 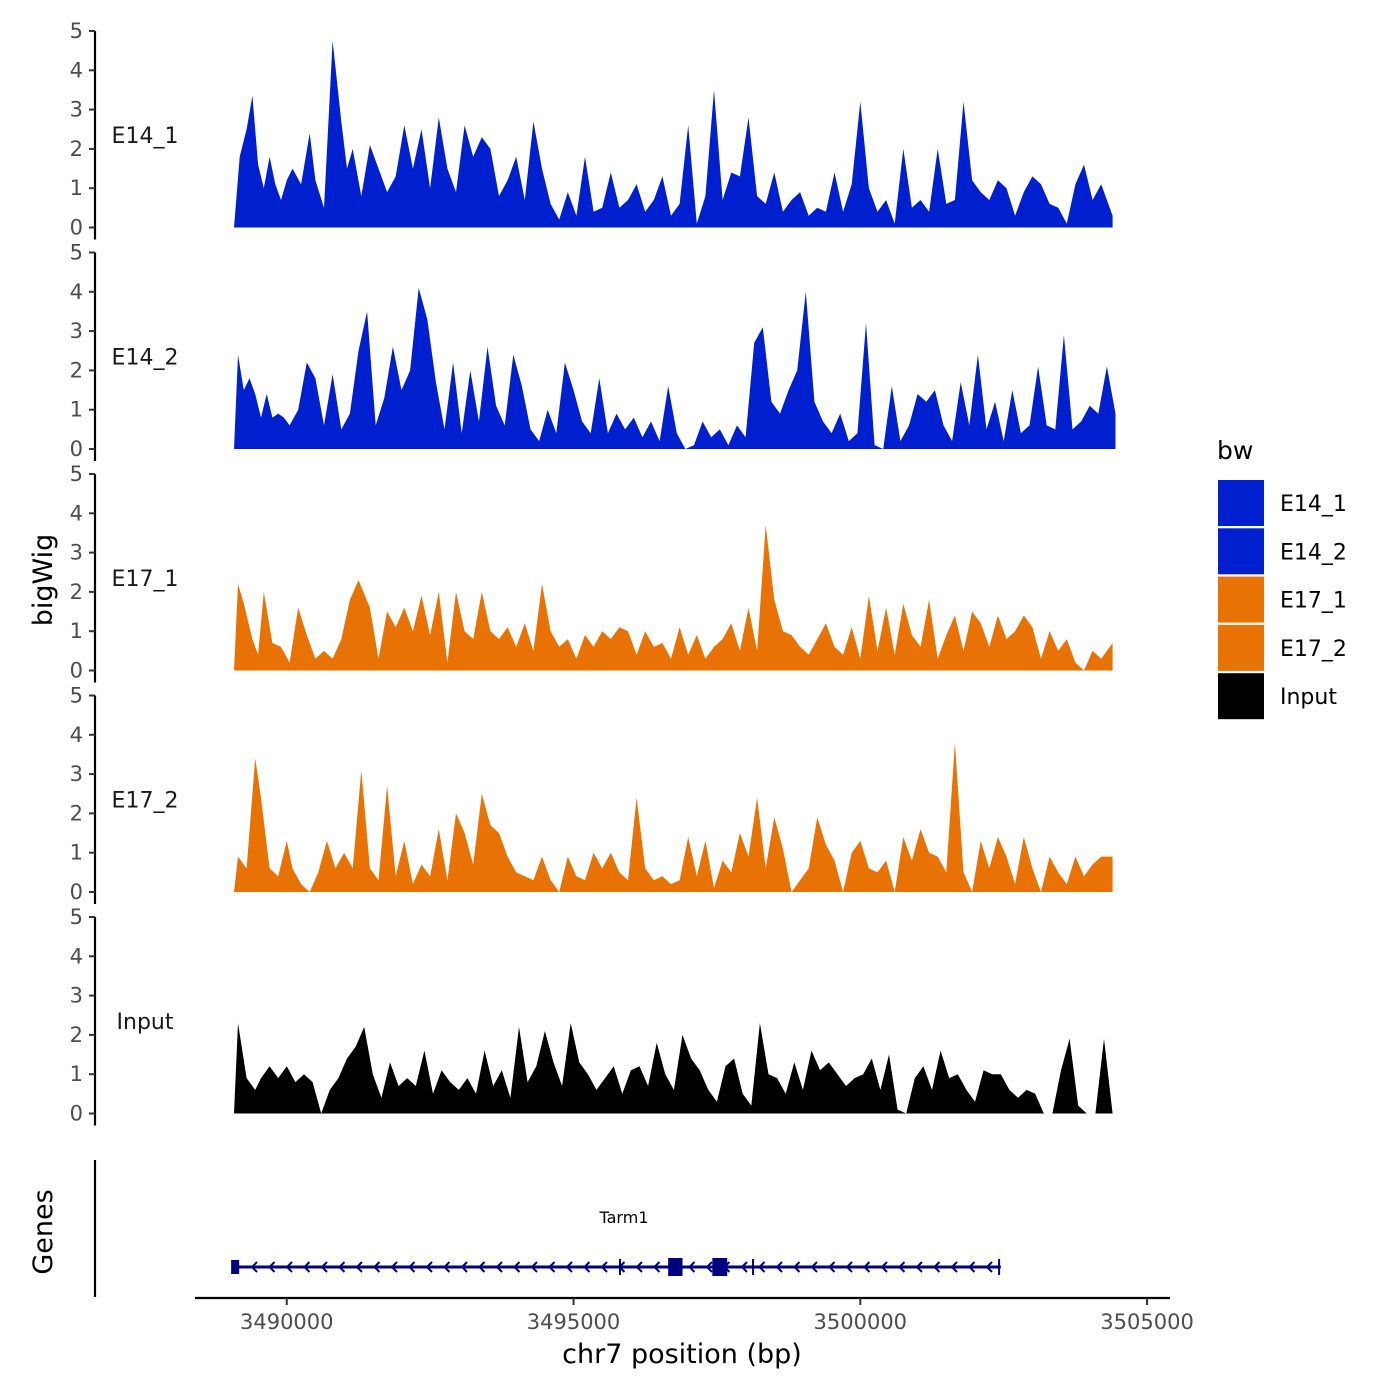 I want to click on x-tick-label: 3500000, so click(x=861, y=1322).